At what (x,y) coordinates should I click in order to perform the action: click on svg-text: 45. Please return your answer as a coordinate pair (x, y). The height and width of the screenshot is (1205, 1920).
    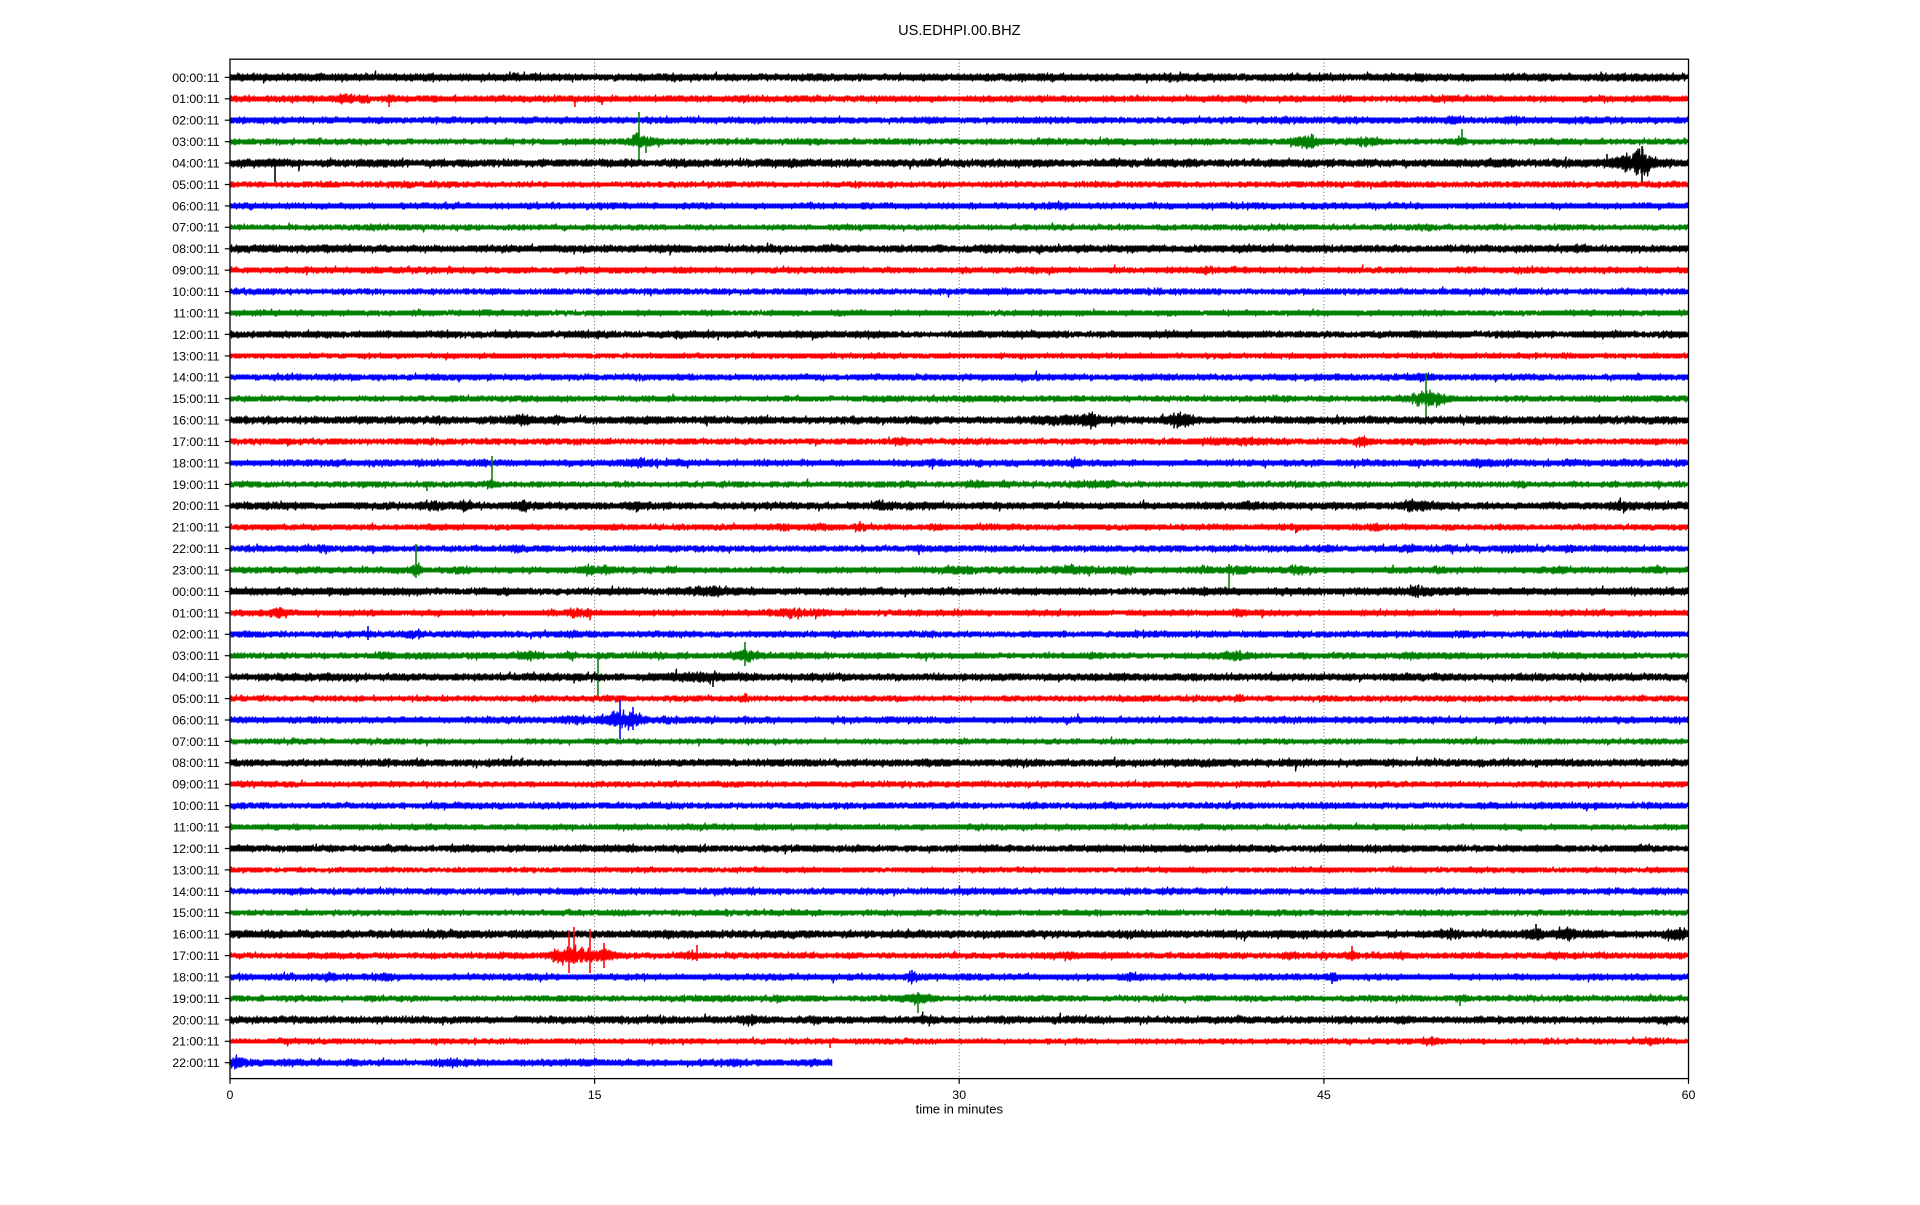
    Looking at the image, I should click on (1324, 1095).